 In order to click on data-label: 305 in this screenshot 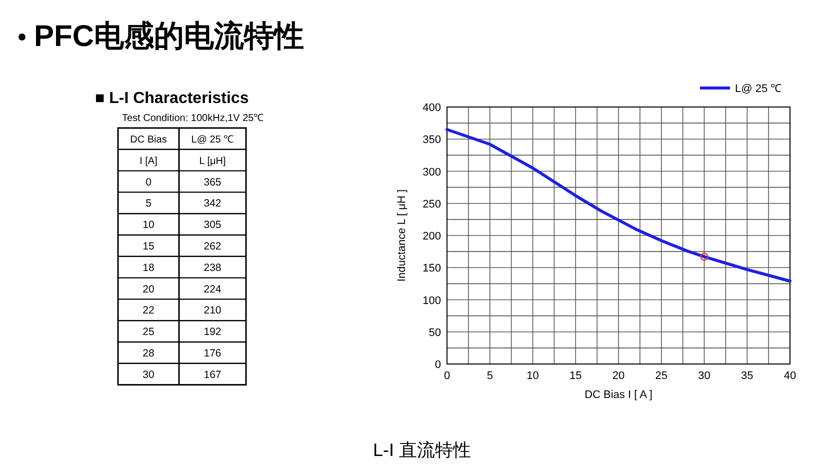, I will do `click(213, 225)`.